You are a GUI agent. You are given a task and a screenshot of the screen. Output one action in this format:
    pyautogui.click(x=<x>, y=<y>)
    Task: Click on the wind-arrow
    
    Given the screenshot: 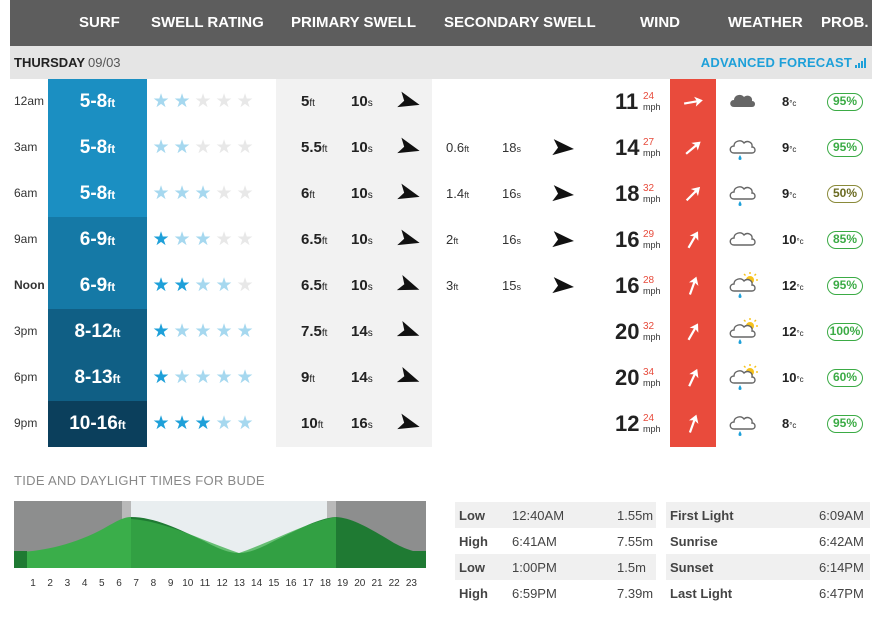 What is the action you would take?
    pyautogui.click(x=693, y=240)
    